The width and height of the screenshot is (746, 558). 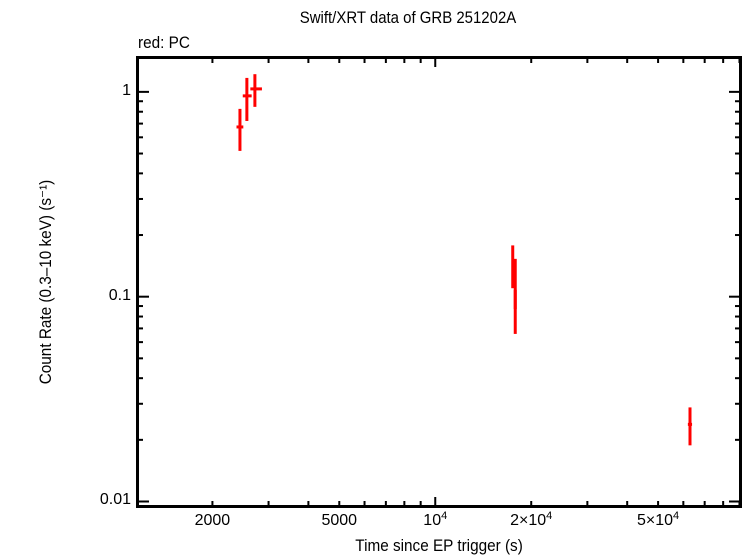 What do you see at coordinates (126, 90) in the screenshot?
I see `y-tick-label: 1` at bounding box center [126, 90].